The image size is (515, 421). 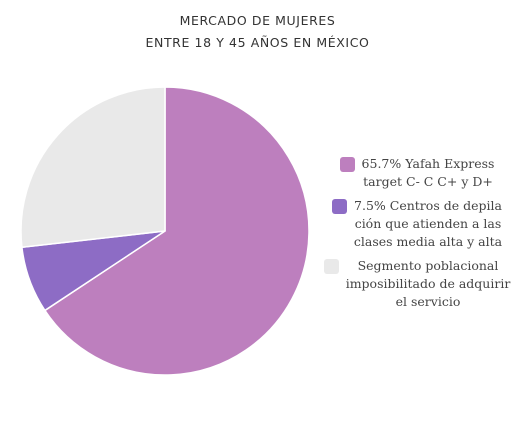 What do you see at coordinates (428, 163) in the screenshot?
I see `legend-label-line: 65.7% Yafah Express` at bounding box center [428, 163].